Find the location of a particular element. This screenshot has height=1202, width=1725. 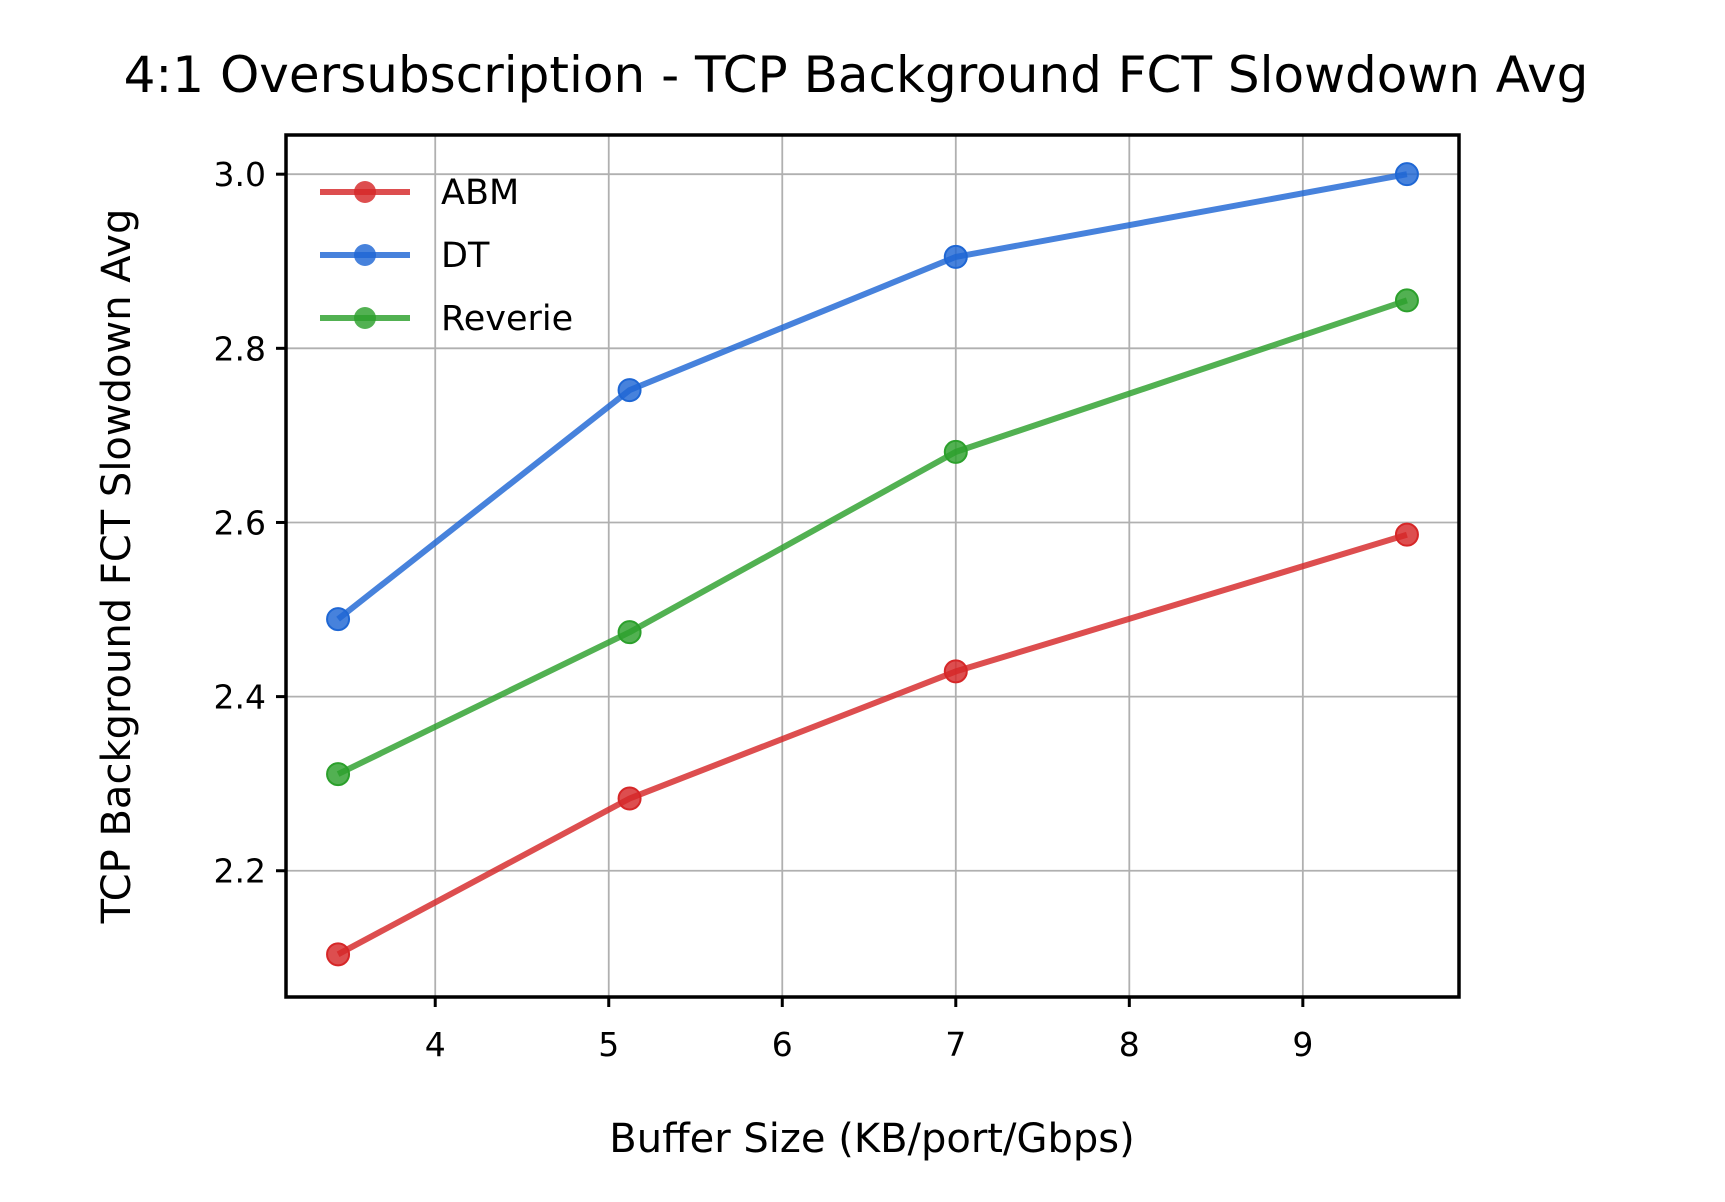

legend-label: Reverie is located at coordinates (507, 319).